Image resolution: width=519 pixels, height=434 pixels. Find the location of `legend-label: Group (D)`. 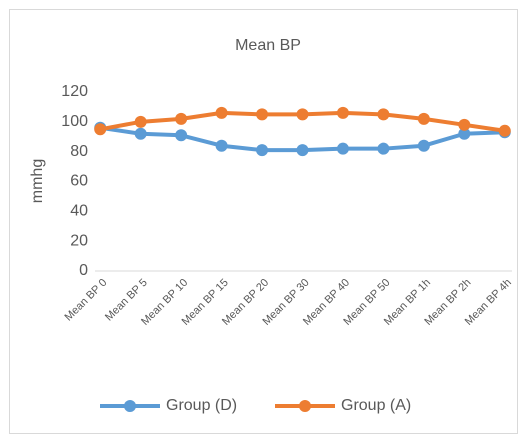

legend-label: Group (D) is located at coordinates (201, 405).